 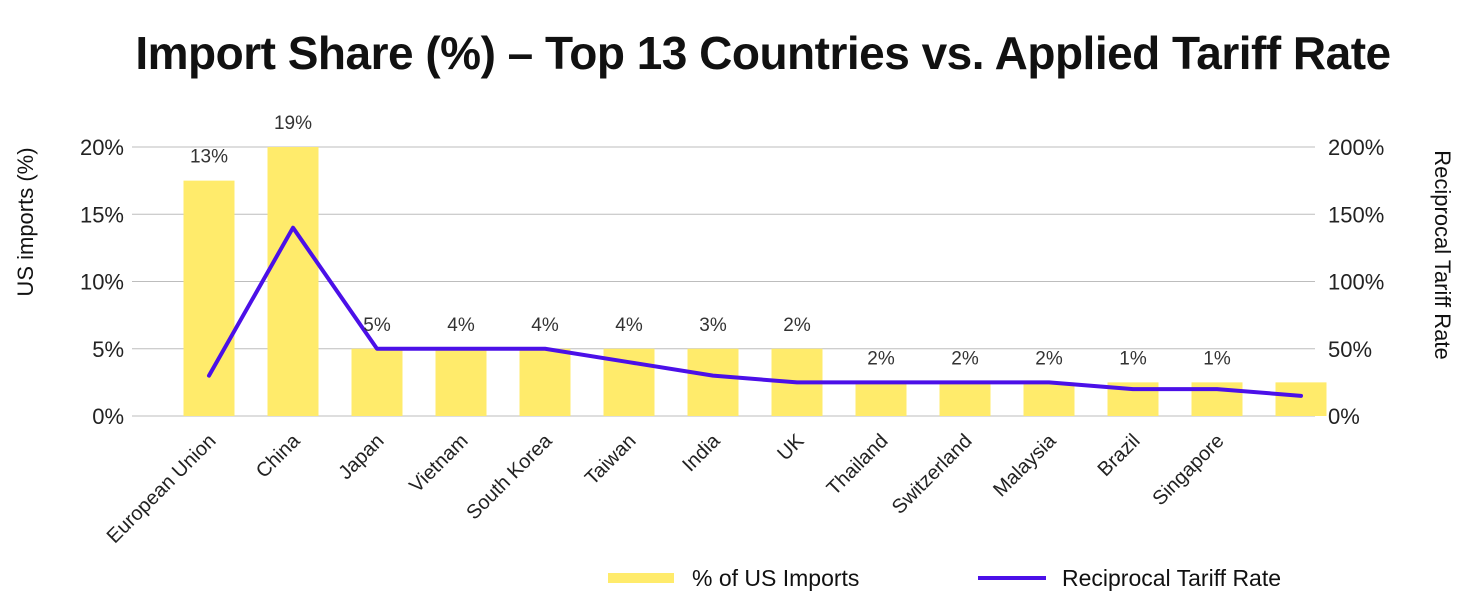 I want to click on legend-swatch-bars, so click(x=641, y=578).